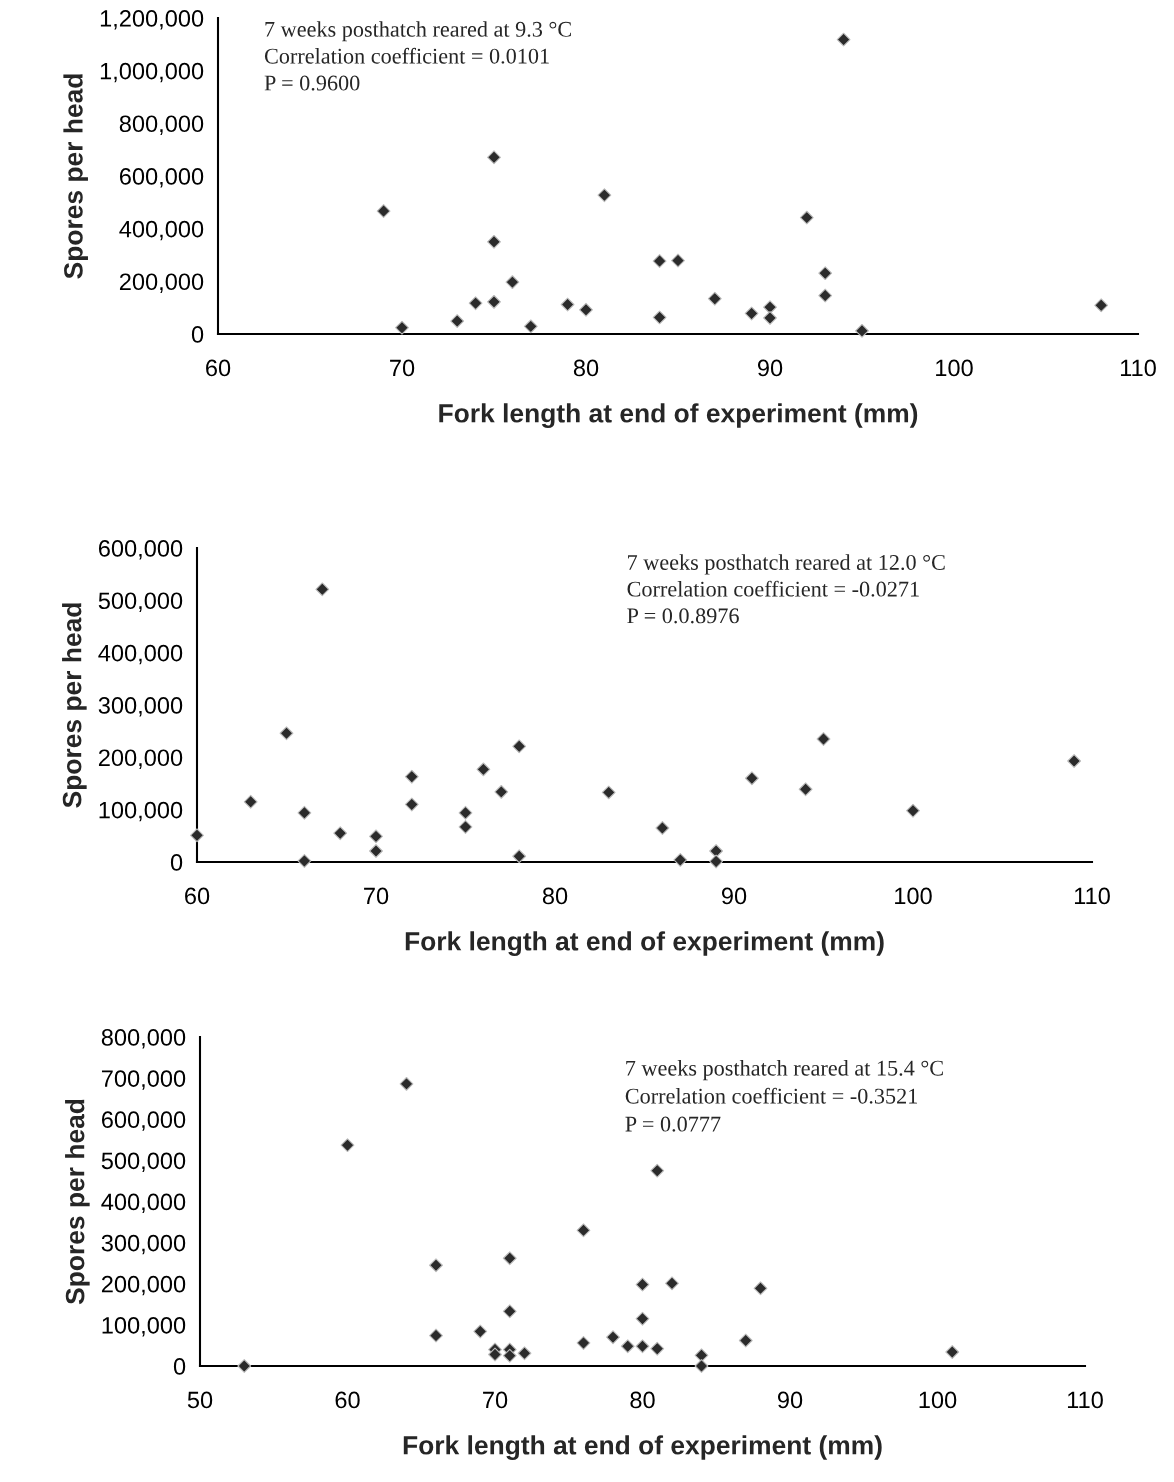 The image size is (1174, 1482). What do you see at coordinates (786, 564) in the screenshot?
I see `annotation: 7 weeks posthatch reared at 12.0 °C` at bounding box center [786, 564].